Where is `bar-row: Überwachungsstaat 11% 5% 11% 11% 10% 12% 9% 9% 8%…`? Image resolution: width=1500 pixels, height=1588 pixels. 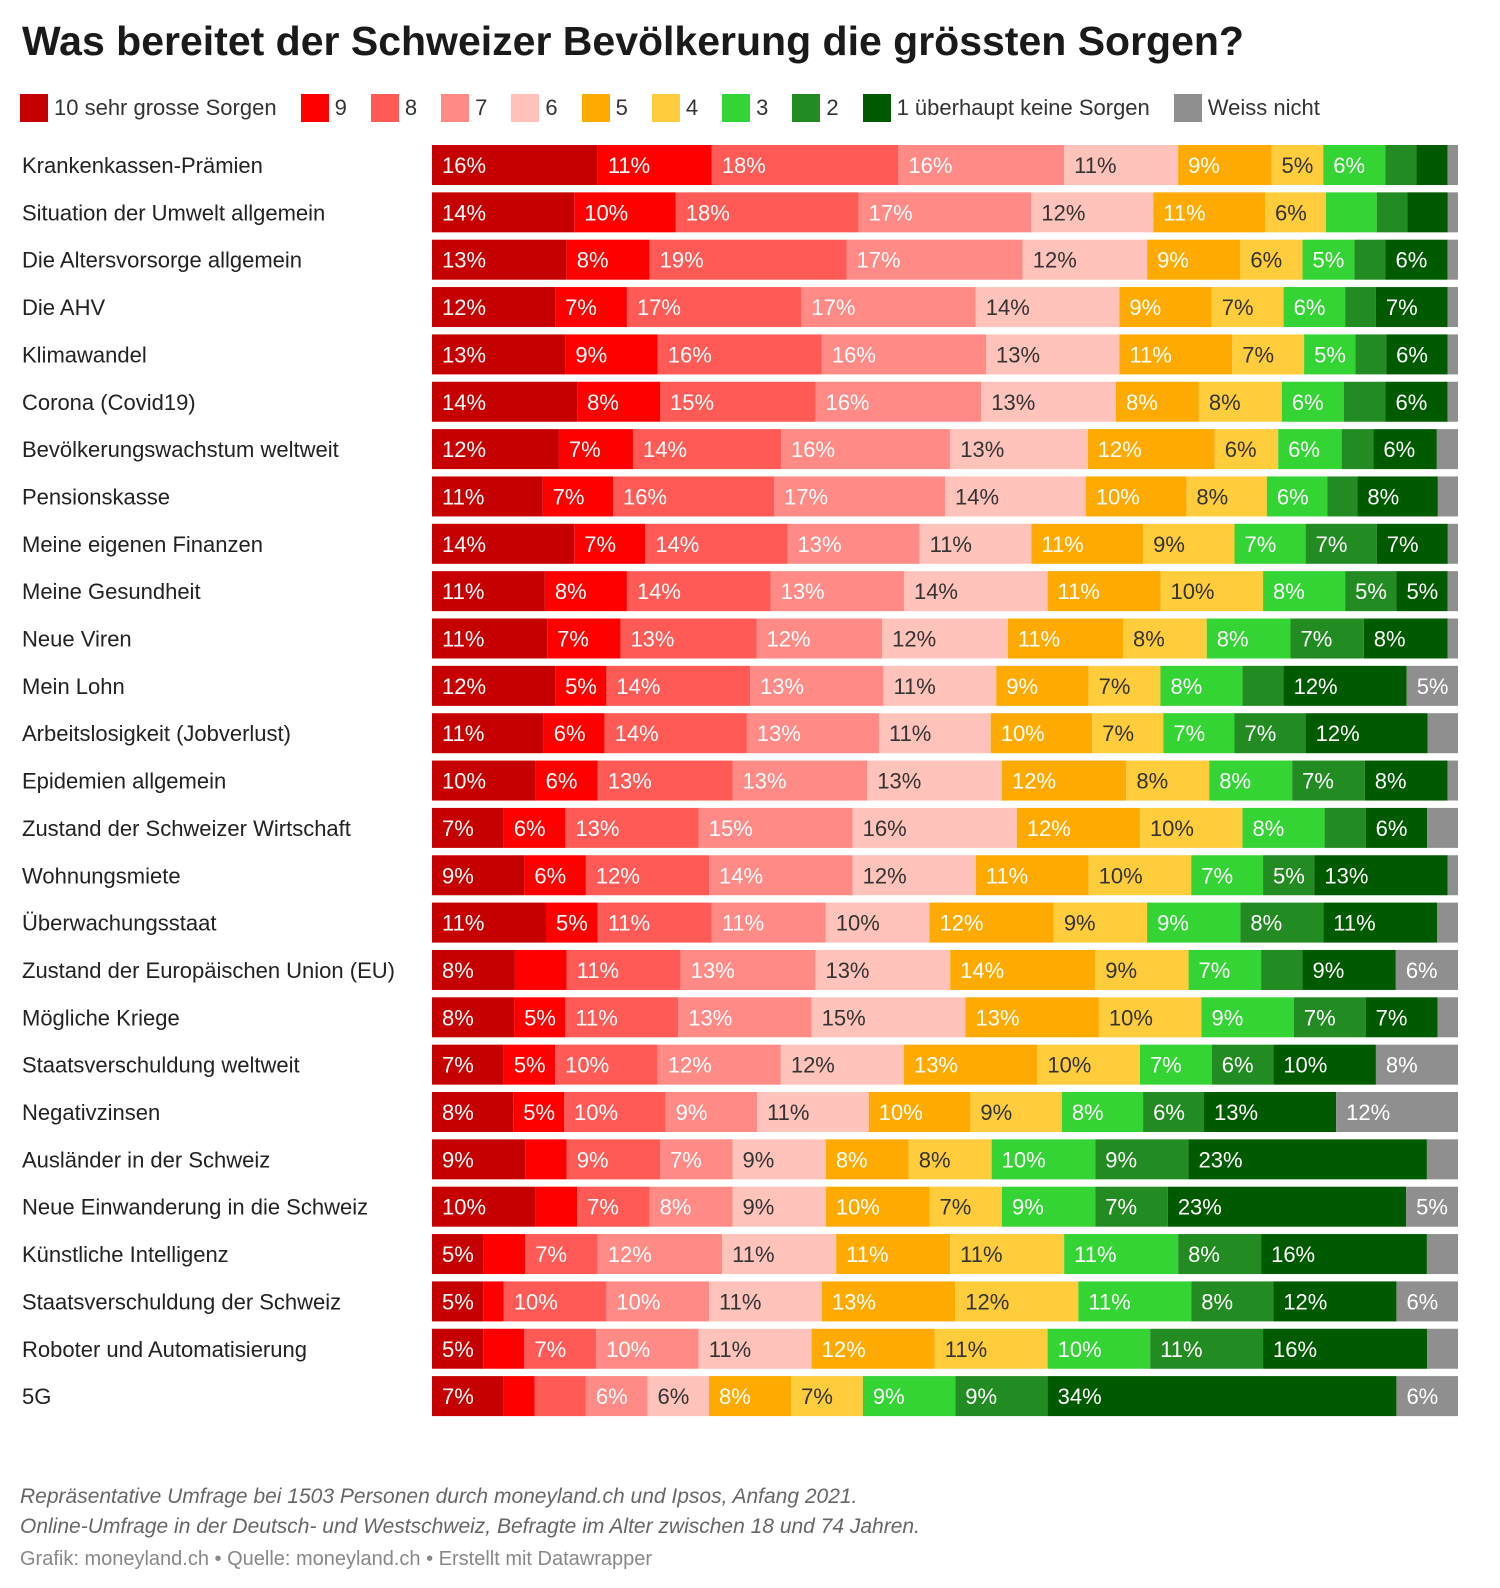
bar-row: Überwachungsstaat 11% 5% 11% 11% 10% 12% 9% 9% 8%… is located at coordinates (740, 922).